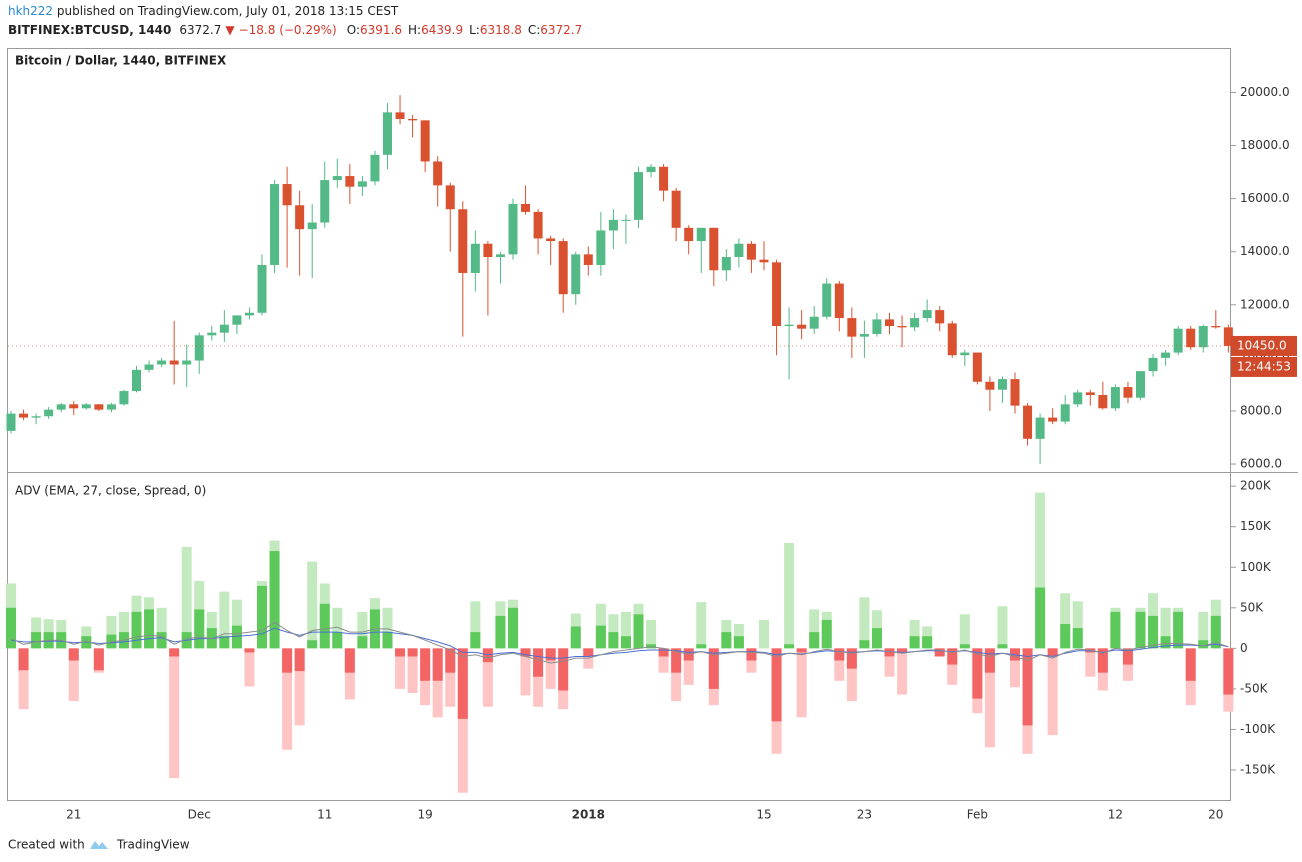 This screenshot has height=862, width=1302. I want to click on symbol: BITFINEX:BTCUSD, 1440, so click(89, 30).